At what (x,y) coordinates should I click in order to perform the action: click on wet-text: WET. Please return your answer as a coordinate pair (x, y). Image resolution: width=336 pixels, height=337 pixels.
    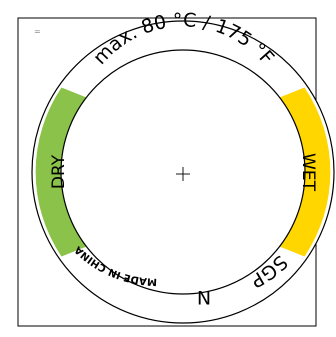
    Looking at the image, I should click on (308, 172).